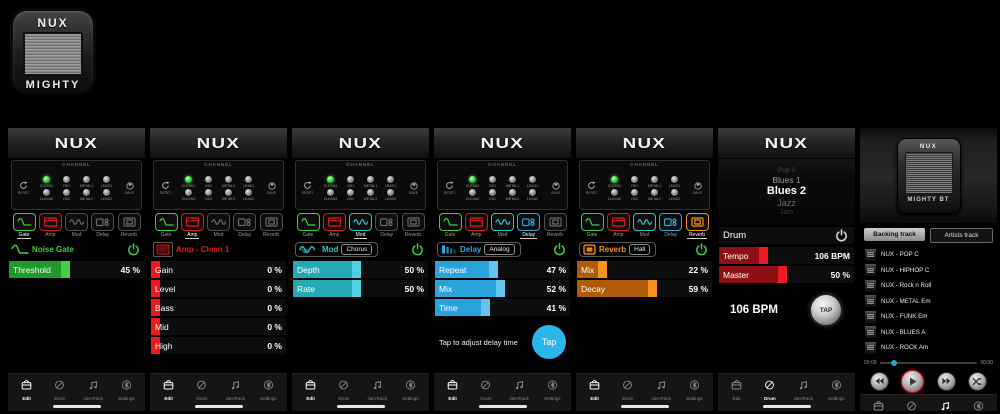 The width and height of the screenshot is (1000, 414). Describe the element at coordinates (218, 326) in the screenshot. I see `slider-mid: Mid 0 %` at that location.